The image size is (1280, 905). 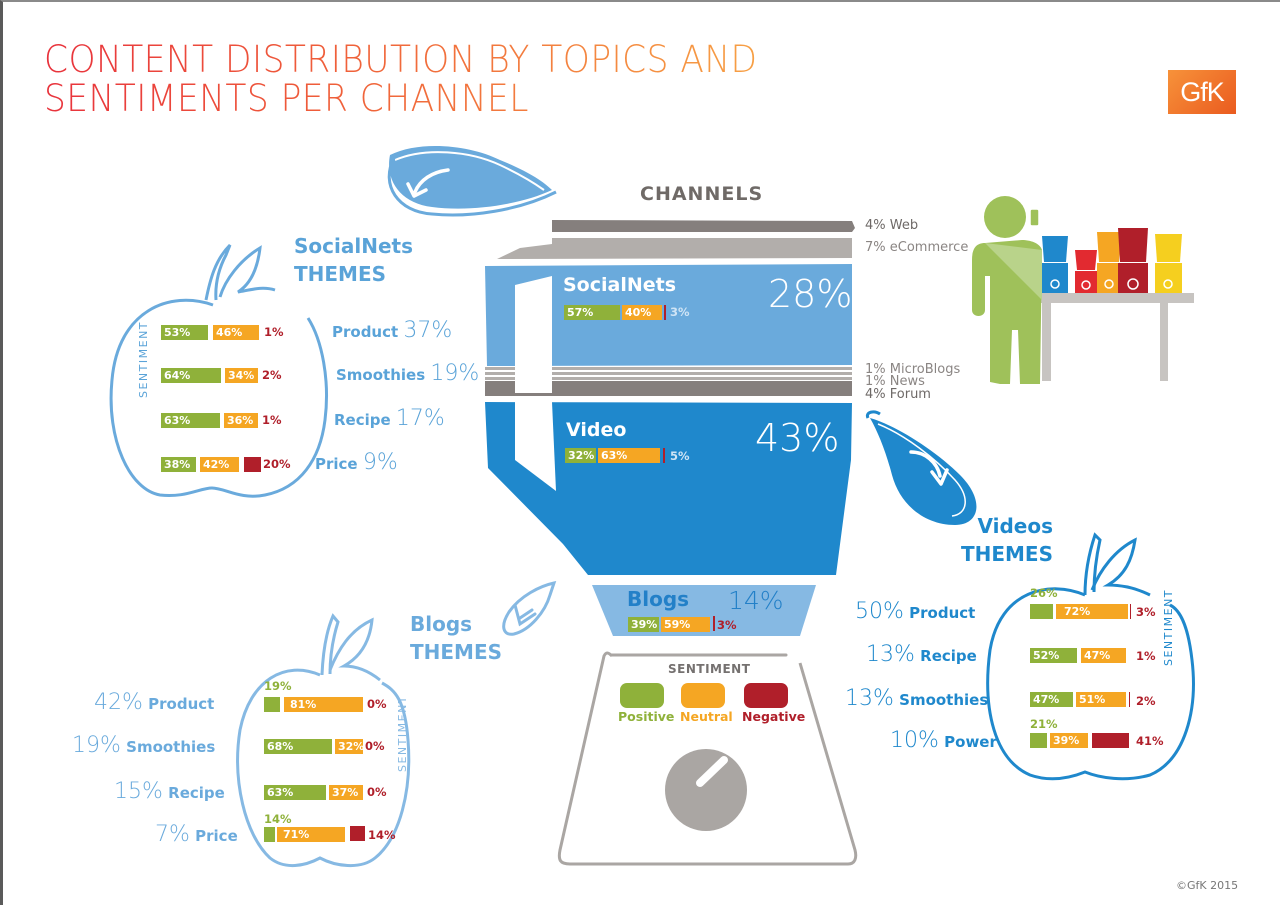 I want to click on videos-themes-heading: Videos THEMES, so click(x=1005, y=540).